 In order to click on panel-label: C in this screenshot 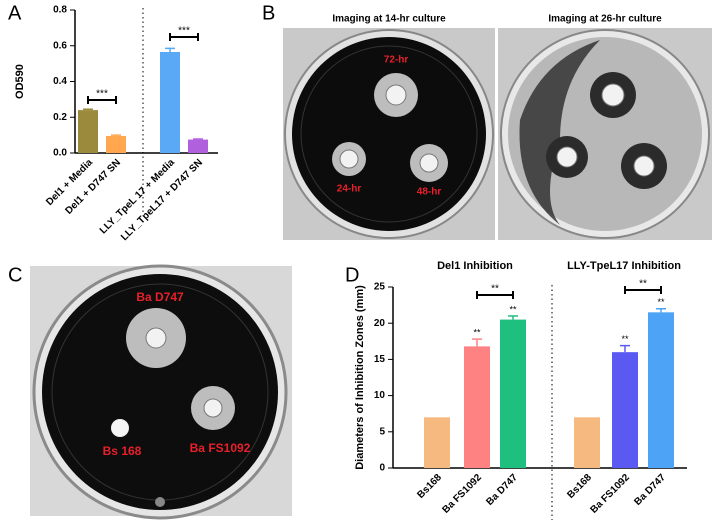, I will do `click(15, 275)`.